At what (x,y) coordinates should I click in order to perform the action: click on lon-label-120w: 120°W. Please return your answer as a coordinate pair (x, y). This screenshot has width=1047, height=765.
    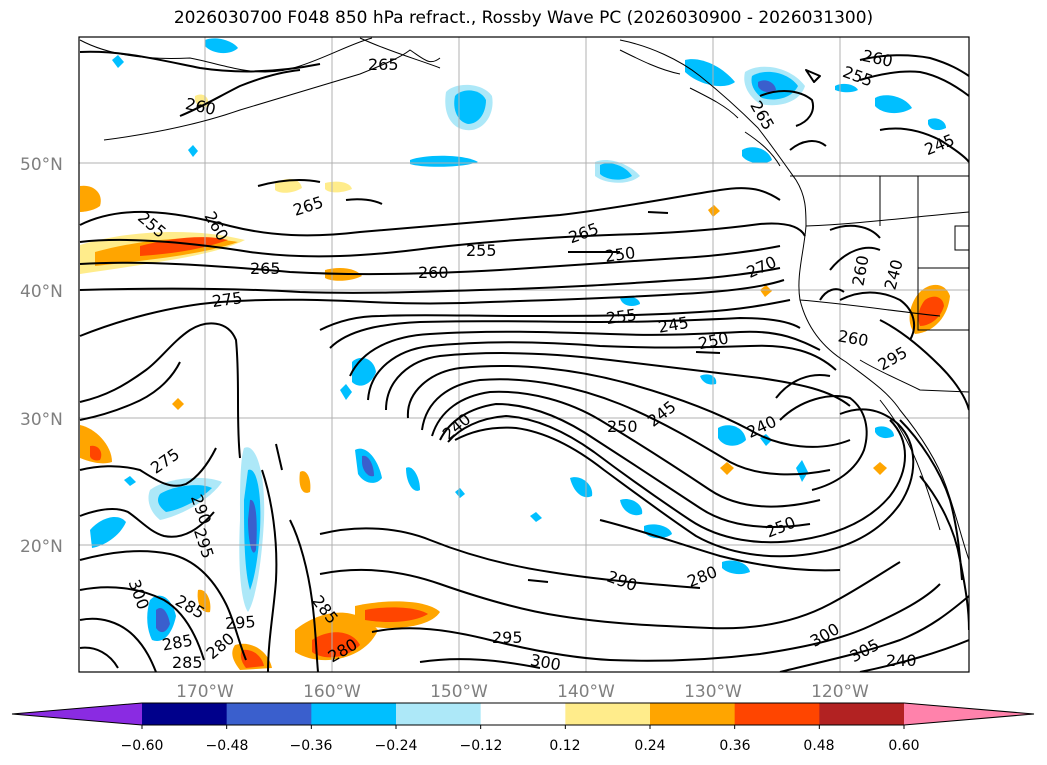
    Looking at the image, I should click on (840, 692).